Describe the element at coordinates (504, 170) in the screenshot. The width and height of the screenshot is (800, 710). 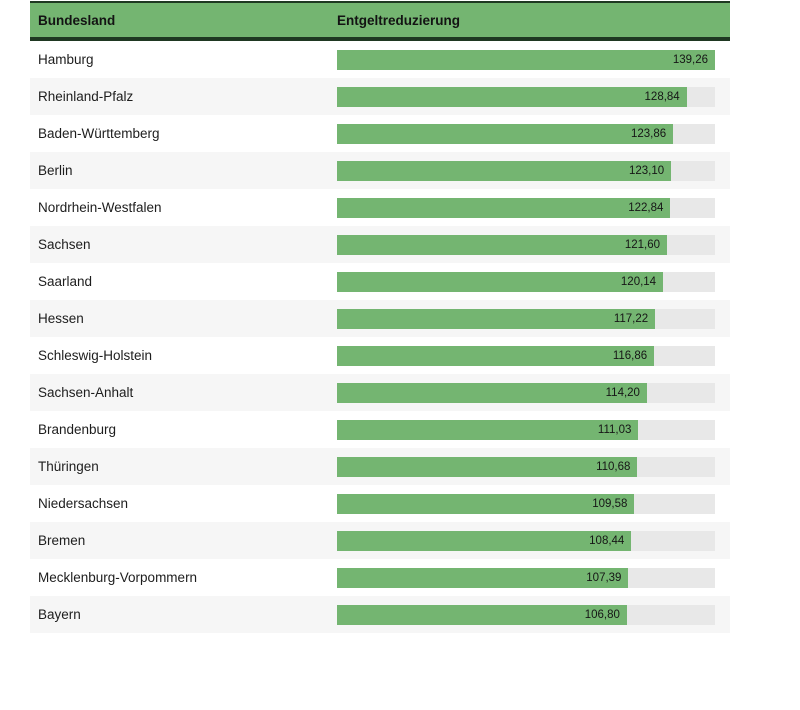
I see `bar-fill: 123,10` at that location.